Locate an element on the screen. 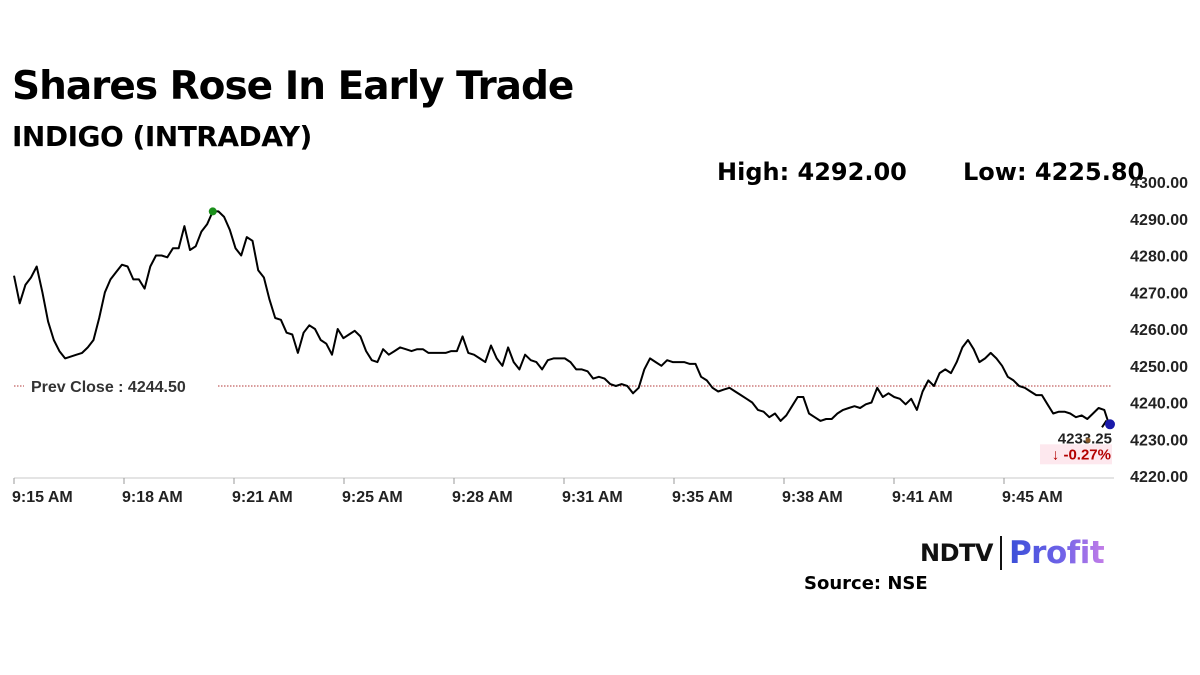 This screenshot has height=675, width=1200. y-tick-label: 4290.00 is located at coordinates (1159, 220).